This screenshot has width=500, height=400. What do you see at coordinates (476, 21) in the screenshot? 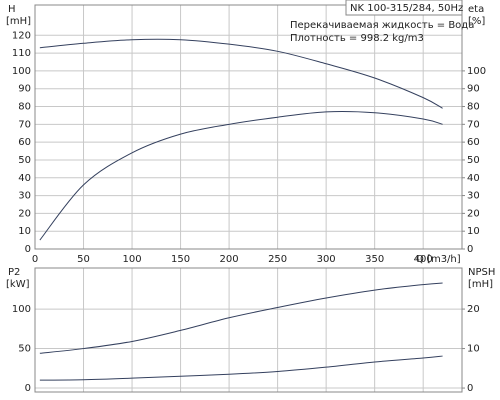
I see `y2-axis-unit: [%]` at bounding box center [476, 21].